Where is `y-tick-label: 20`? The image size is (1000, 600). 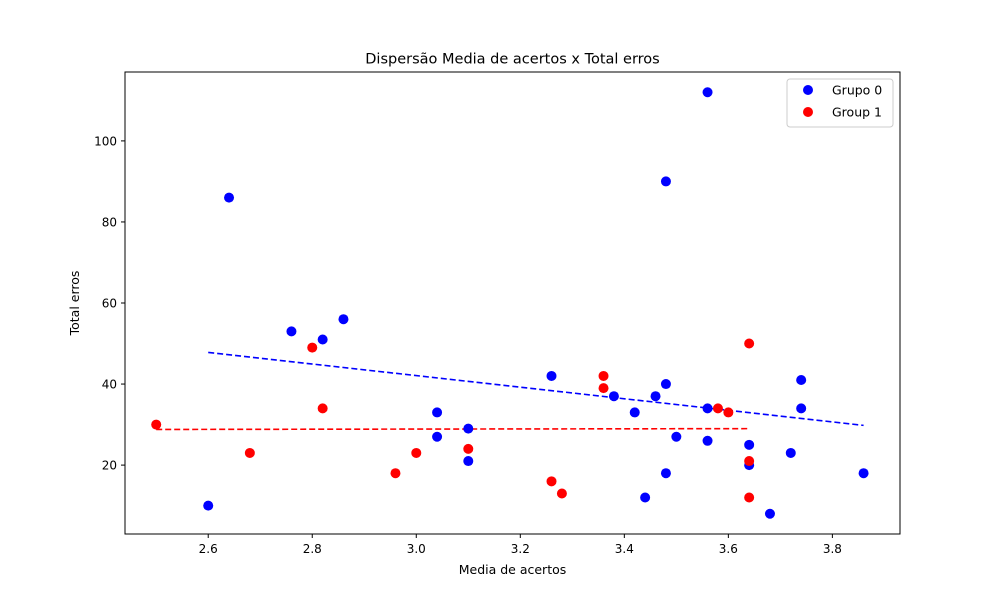
y-tick-label: 20 is located at coordinates (109, 466).